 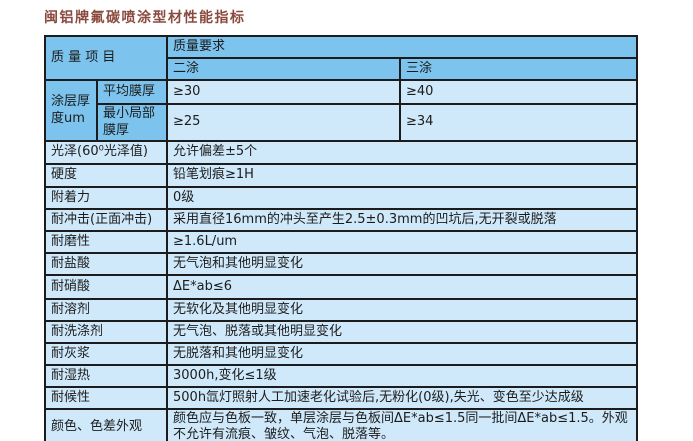 I want to click on row-value-cell: 3000h,变化≤1级, so click(x=402, y=376).